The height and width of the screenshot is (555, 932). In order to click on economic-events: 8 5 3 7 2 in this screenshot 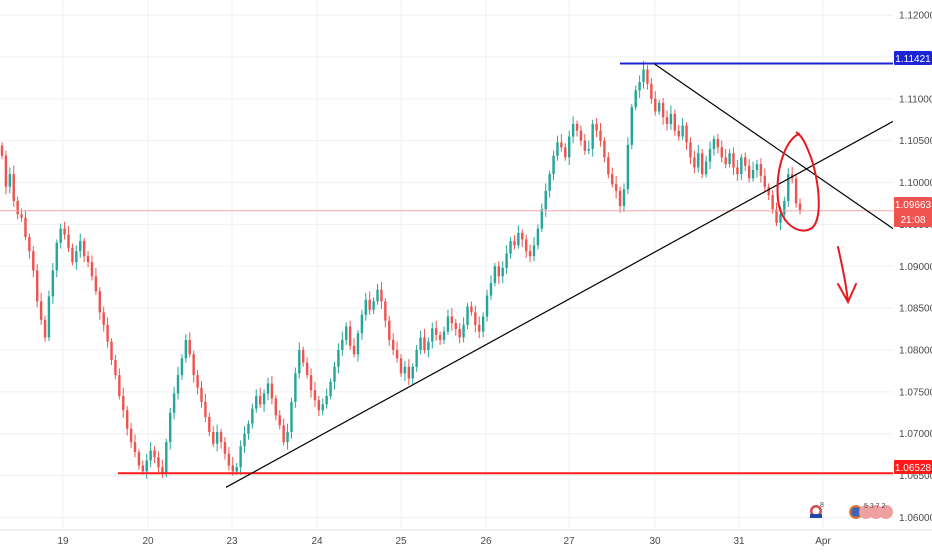, I will do `click(851, 510)`.